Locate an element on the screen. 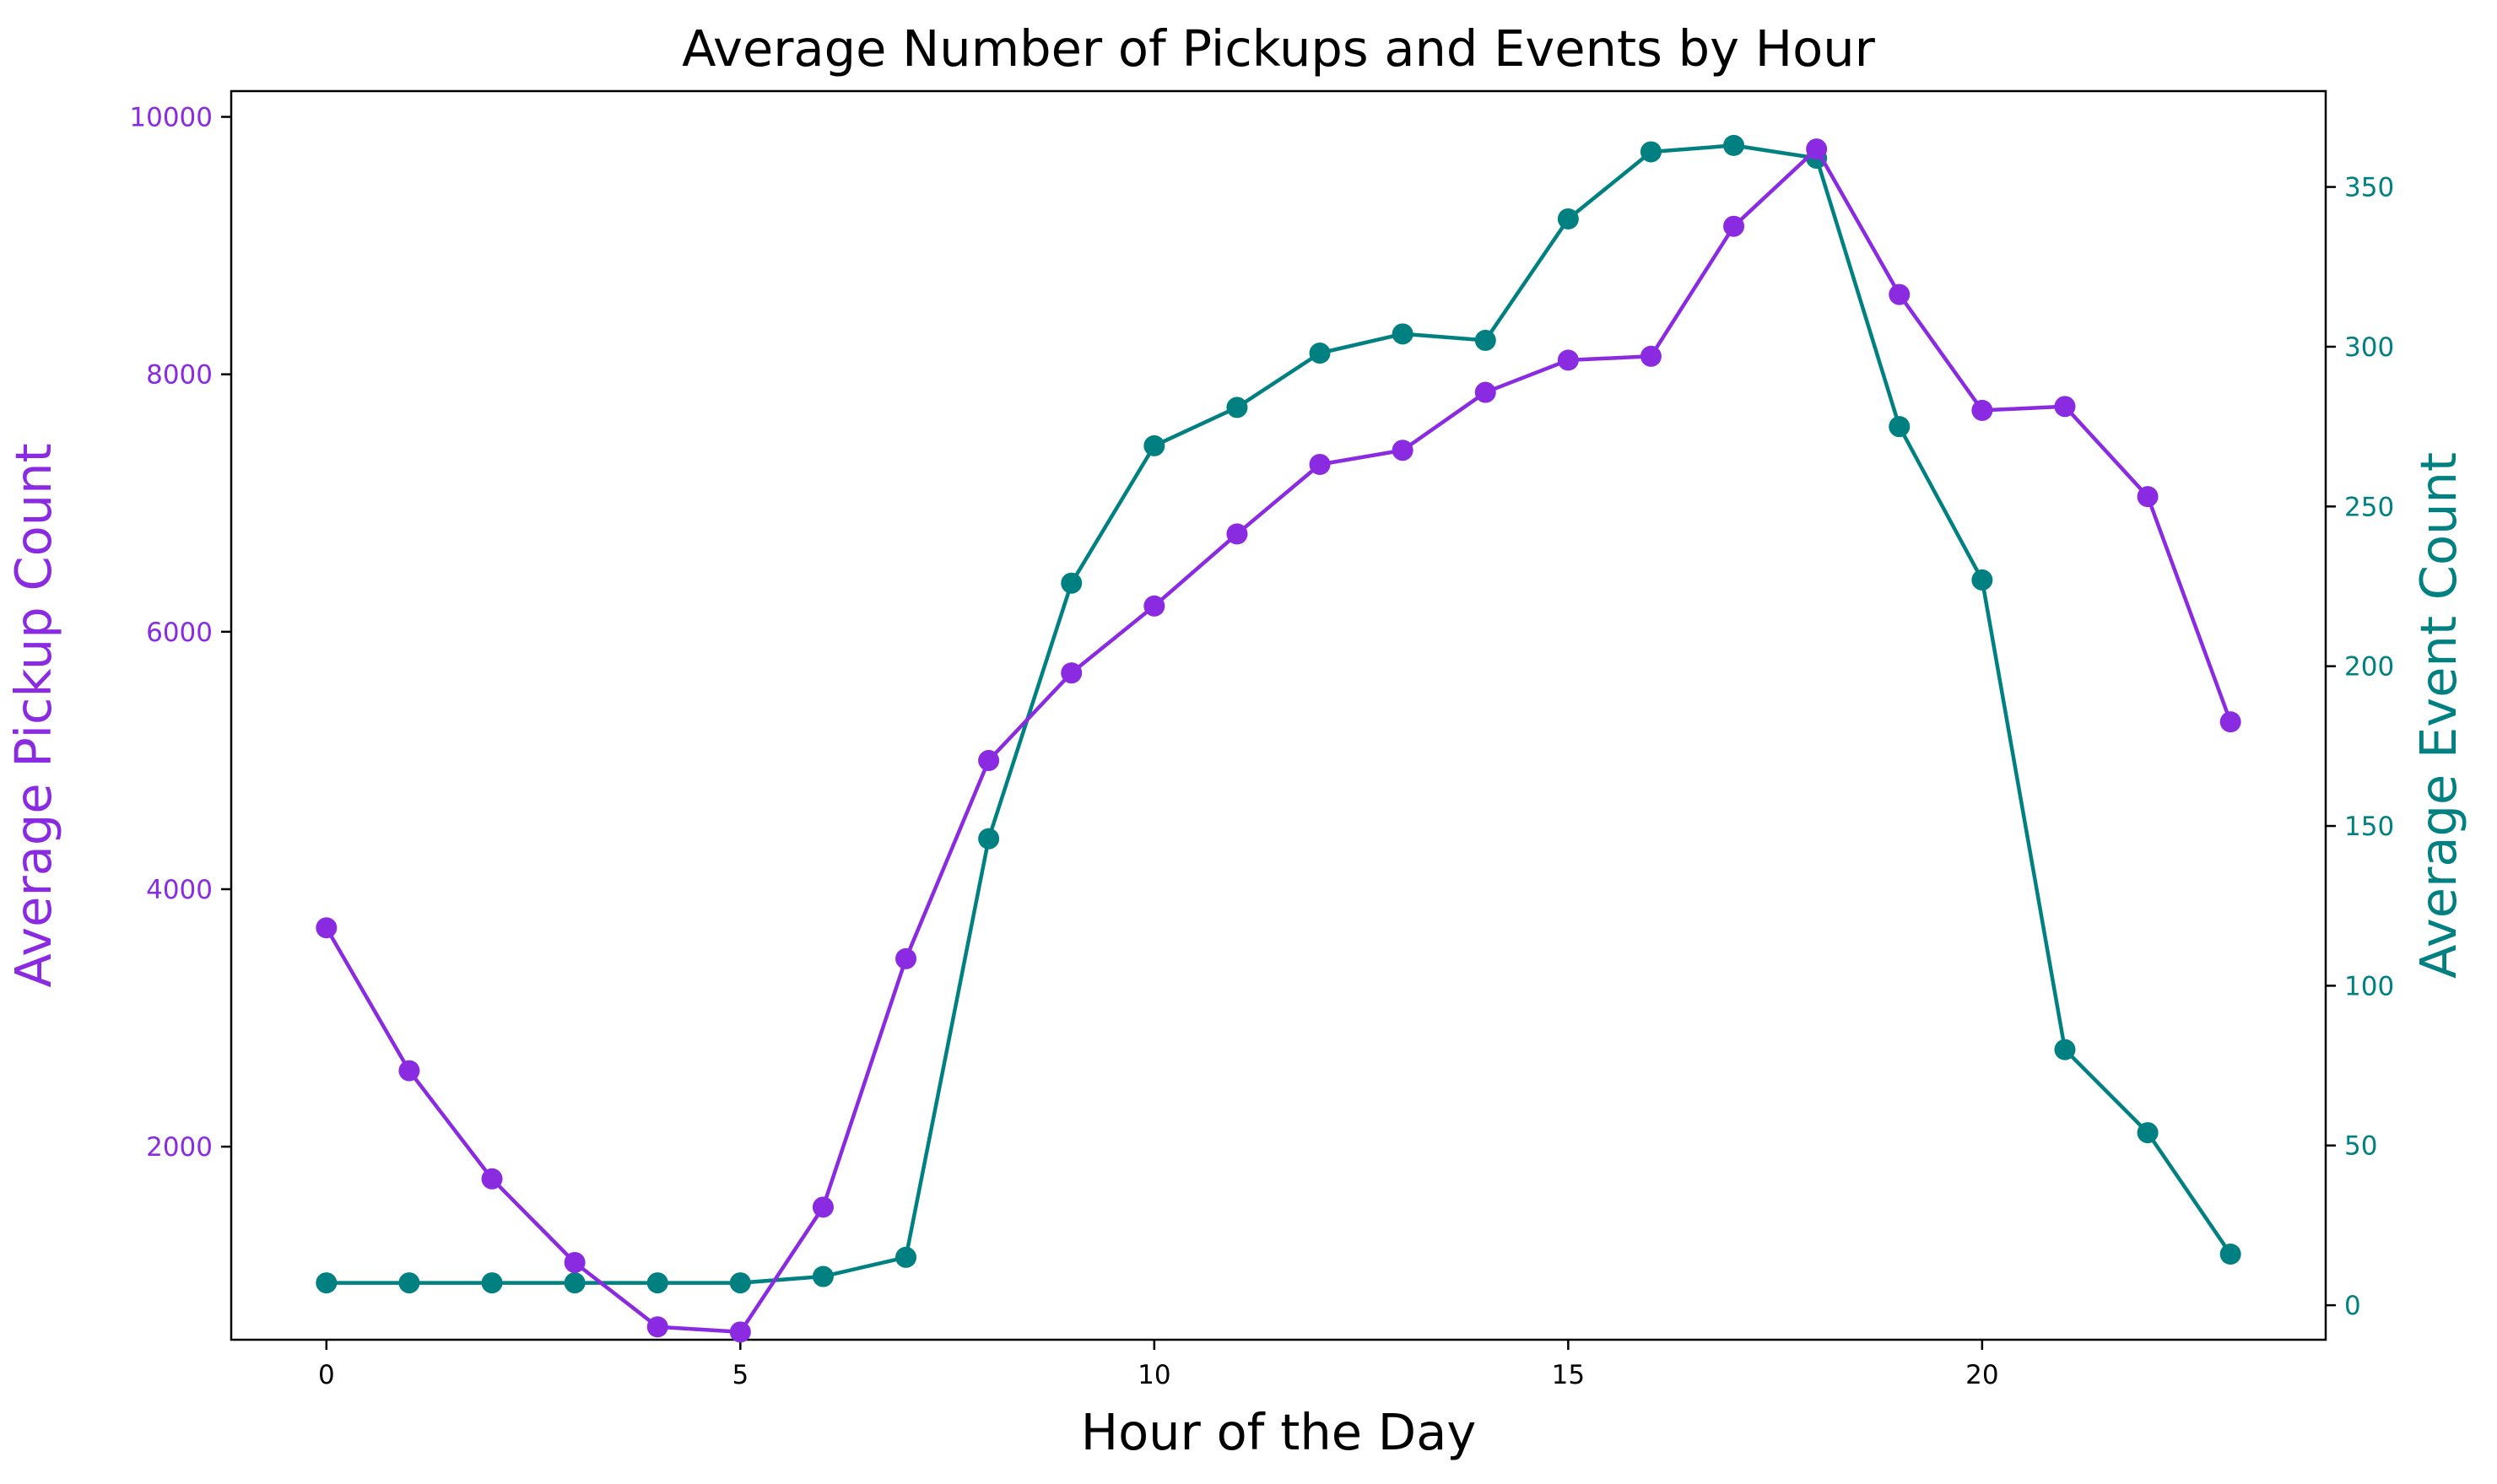 This screenshot has width=2497, height=1484. x-tick-label: 10 is located at coordinates (1154, 1375).